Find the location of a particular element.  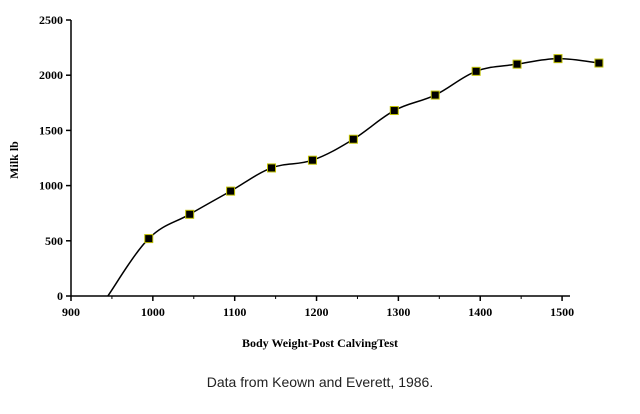

x-axis-title: Body Weight-Post CalvingTest is located at coordinates (320, 343).